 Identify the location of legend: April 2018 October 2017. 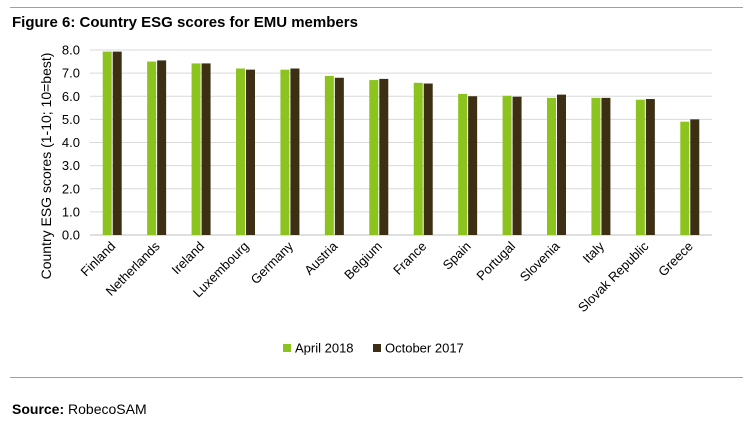
(373, 348).